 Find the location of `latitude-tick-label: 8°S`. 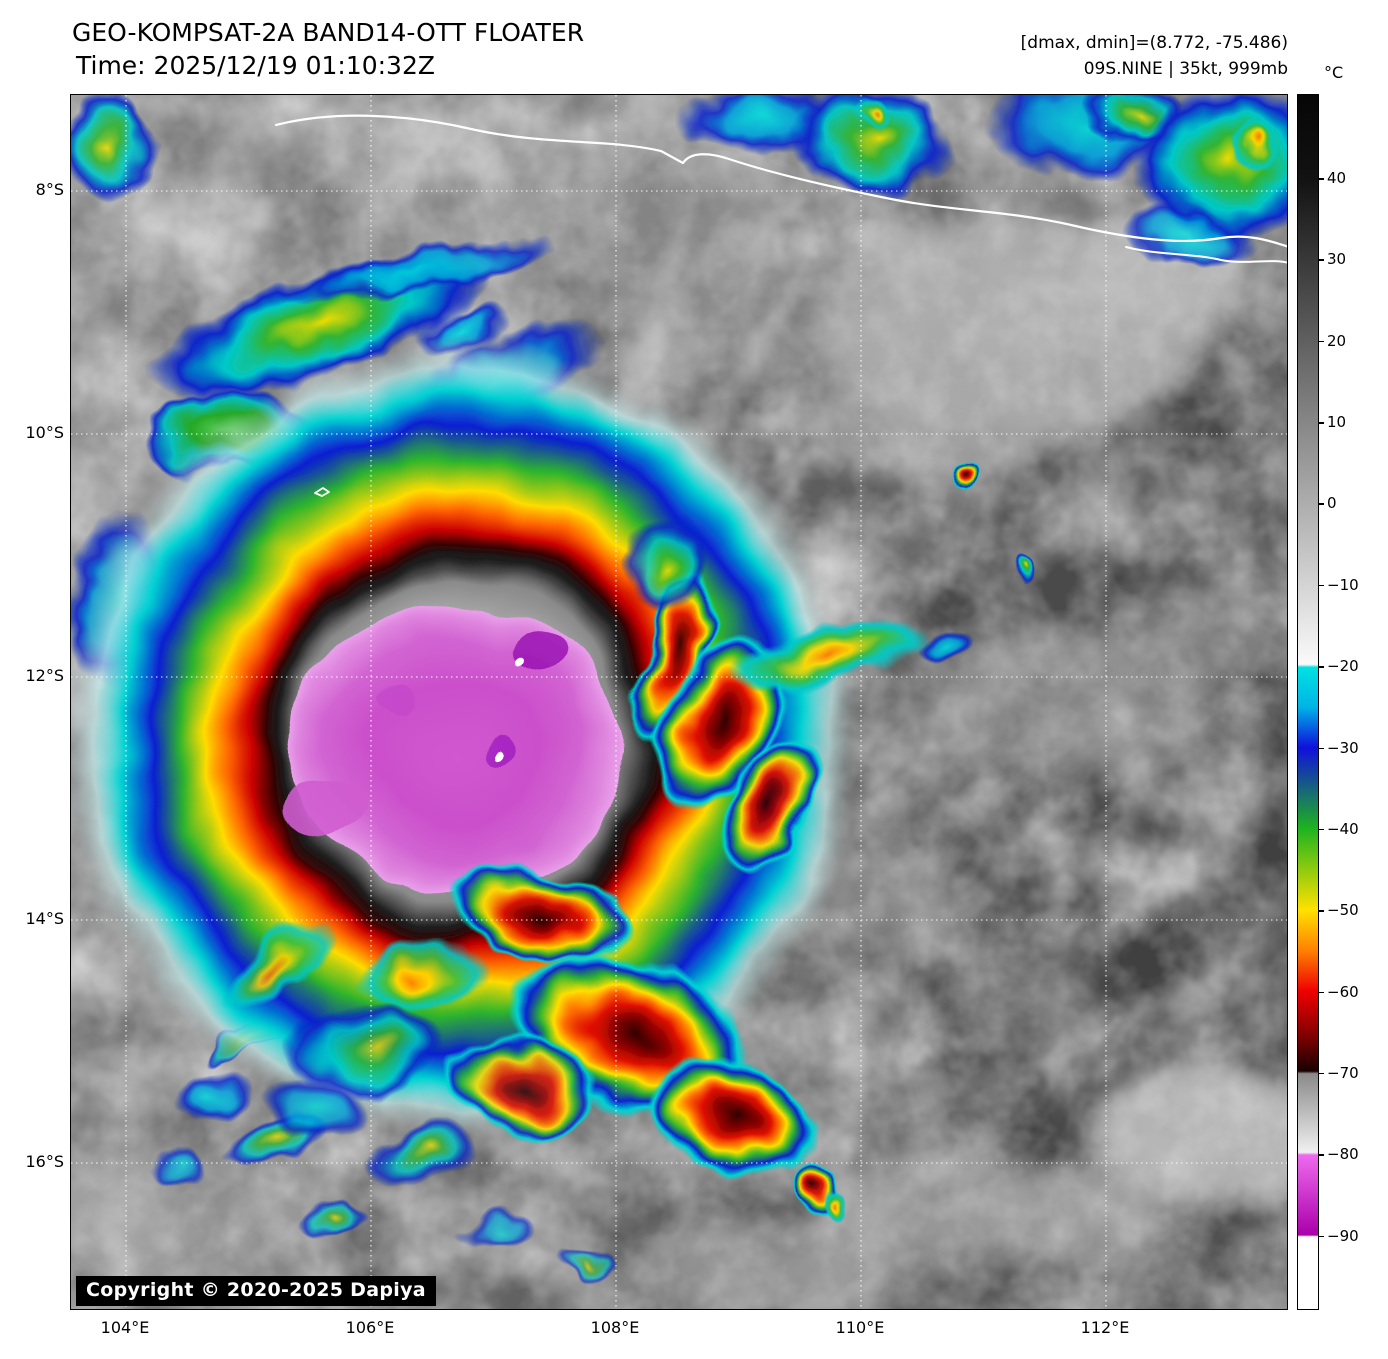

latitude-tick-label: 8°S is located at coordinates (49, 189).